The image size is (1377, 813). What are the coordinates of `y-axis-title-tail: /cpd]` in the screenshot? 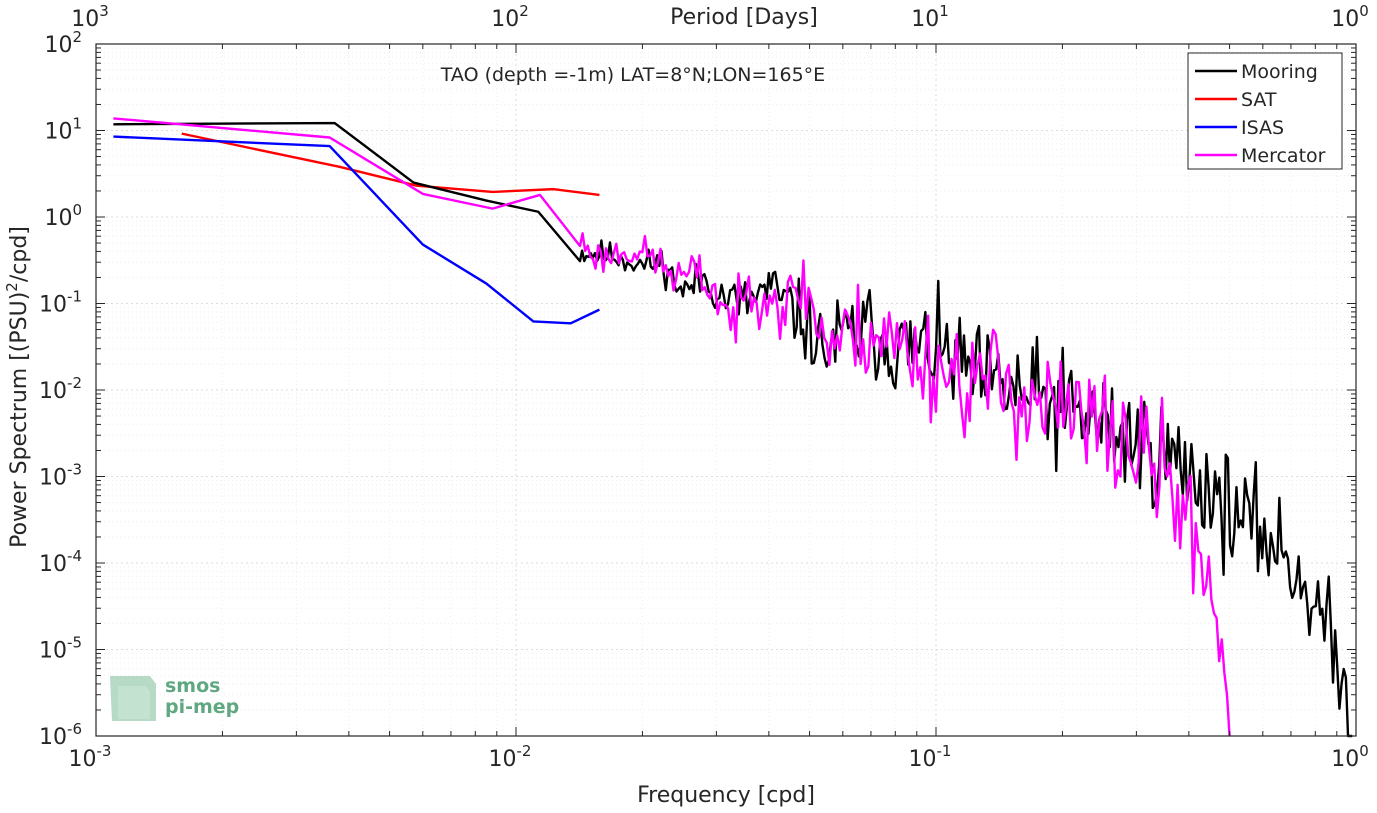 It's located at (19, 254).